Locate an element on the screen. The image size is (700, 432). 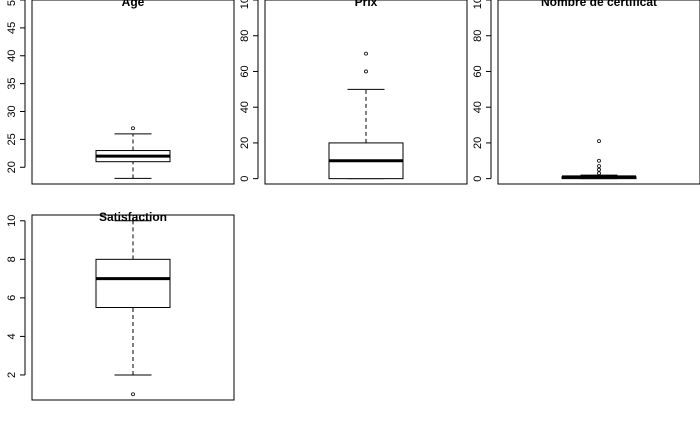
boxplot-panel: 20 25 30 35 40 45 50 Age is located at coordinates (120, 92).